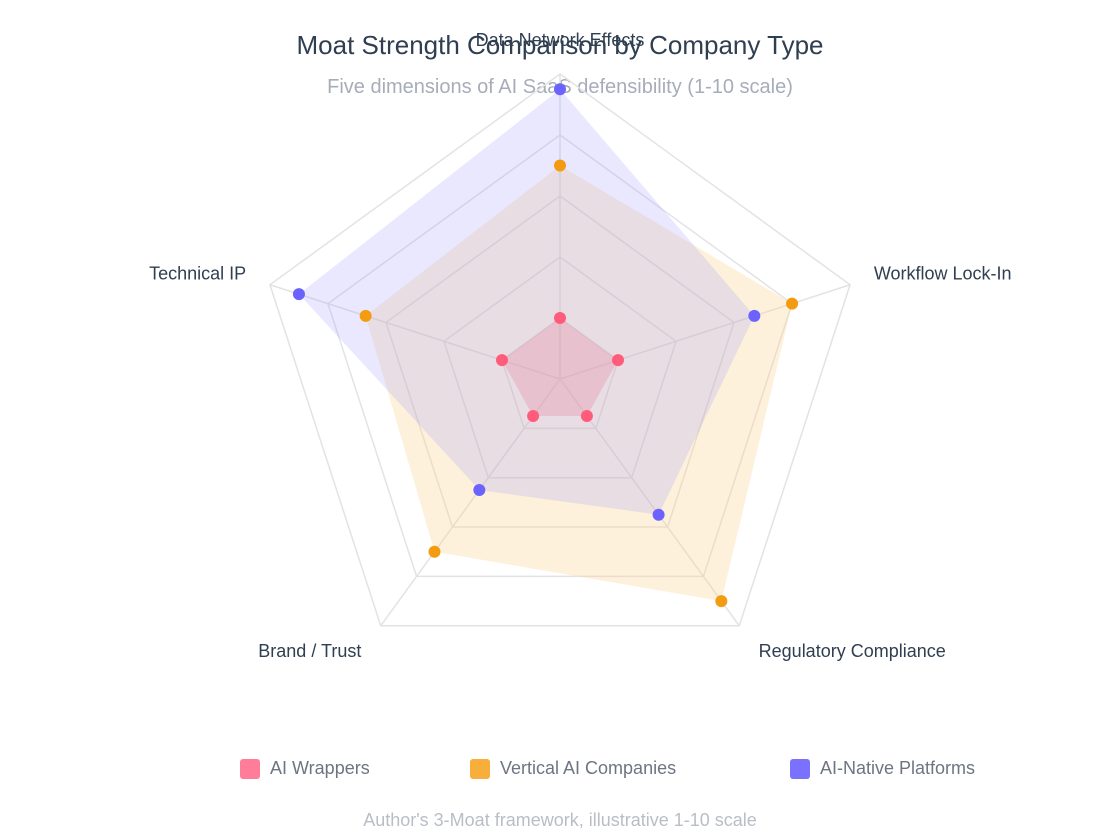 This screenshot has height=840, width=1120. I want to click on legend-item-1: AI Wrappers, so click(305, 768).